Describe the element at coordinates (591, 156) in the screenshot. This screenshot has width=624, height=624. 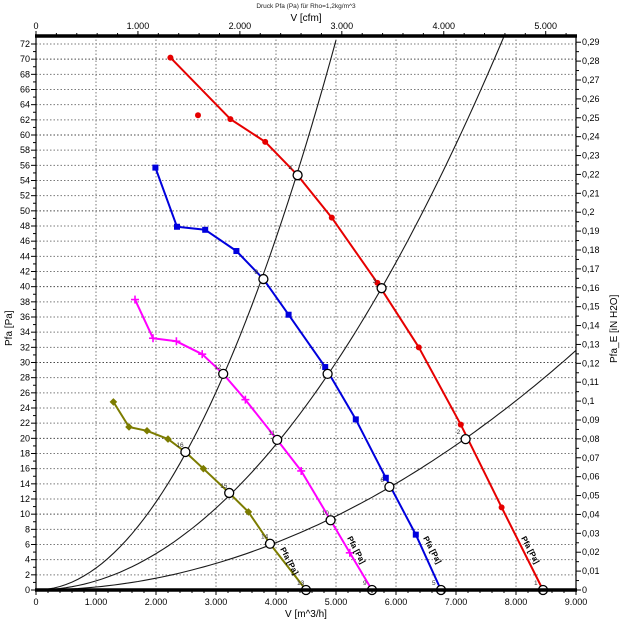
I see `right-tick-label: 0,23` at that location.